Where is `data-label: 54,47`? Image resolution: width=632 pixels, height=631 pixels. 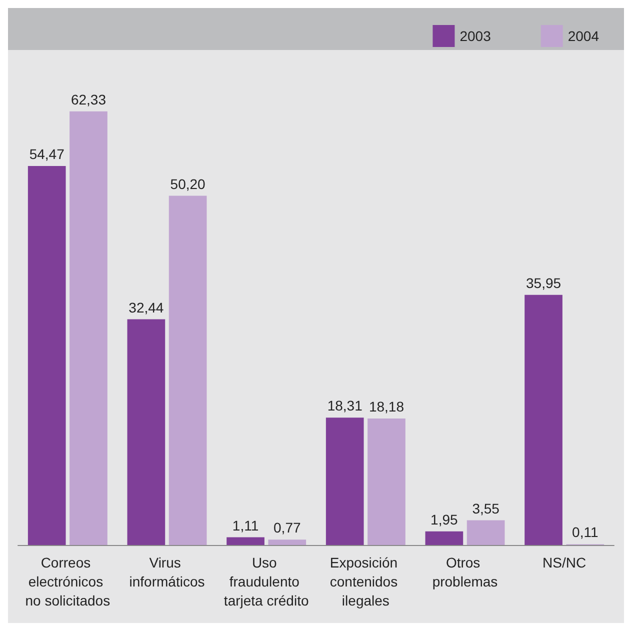 data-label: 54,47 is located at coordinates (47, 154).